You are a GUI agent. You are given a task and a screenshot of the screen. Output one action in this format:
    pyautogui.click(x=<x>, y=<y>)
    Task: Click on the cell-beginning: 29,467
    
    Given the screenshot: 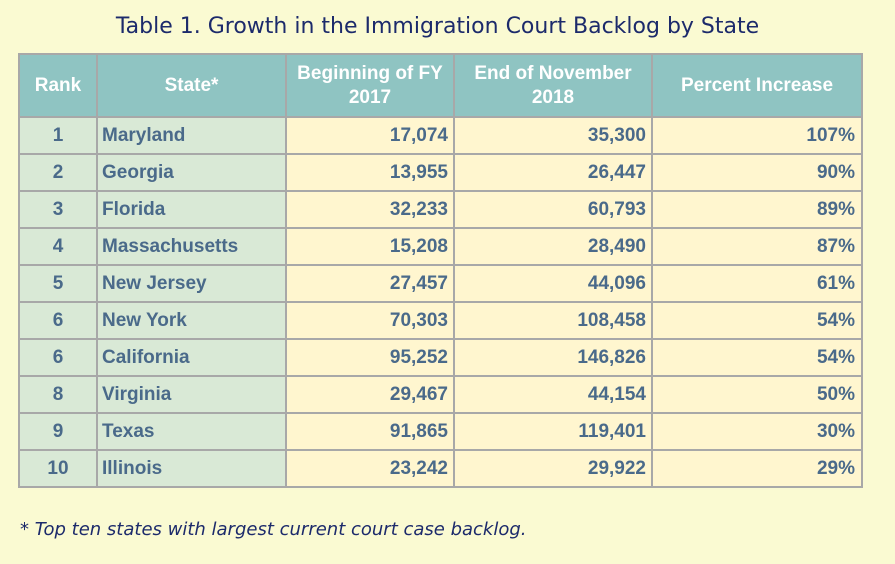 What is the action you would take?
    pyautogui.click(x=370, y=394)
    